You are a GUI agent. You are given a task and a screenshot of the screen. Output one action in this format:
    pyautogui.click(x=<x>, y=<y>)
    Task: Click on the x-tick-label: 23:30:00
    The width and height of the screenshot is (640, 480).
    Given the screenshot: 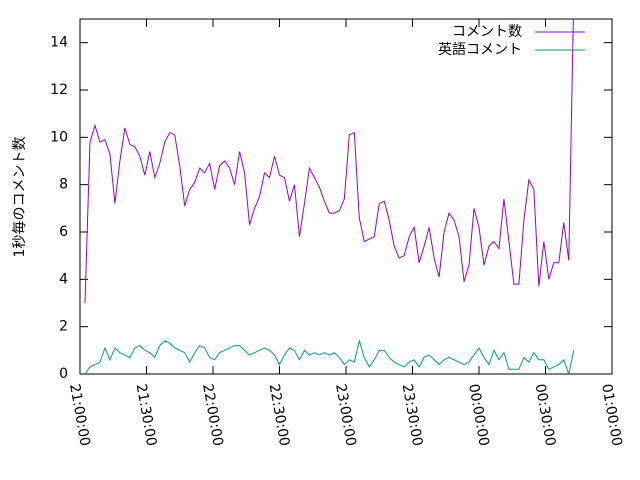 What is the action you would take?
    pyautogui.click(x=412, y=415)
    